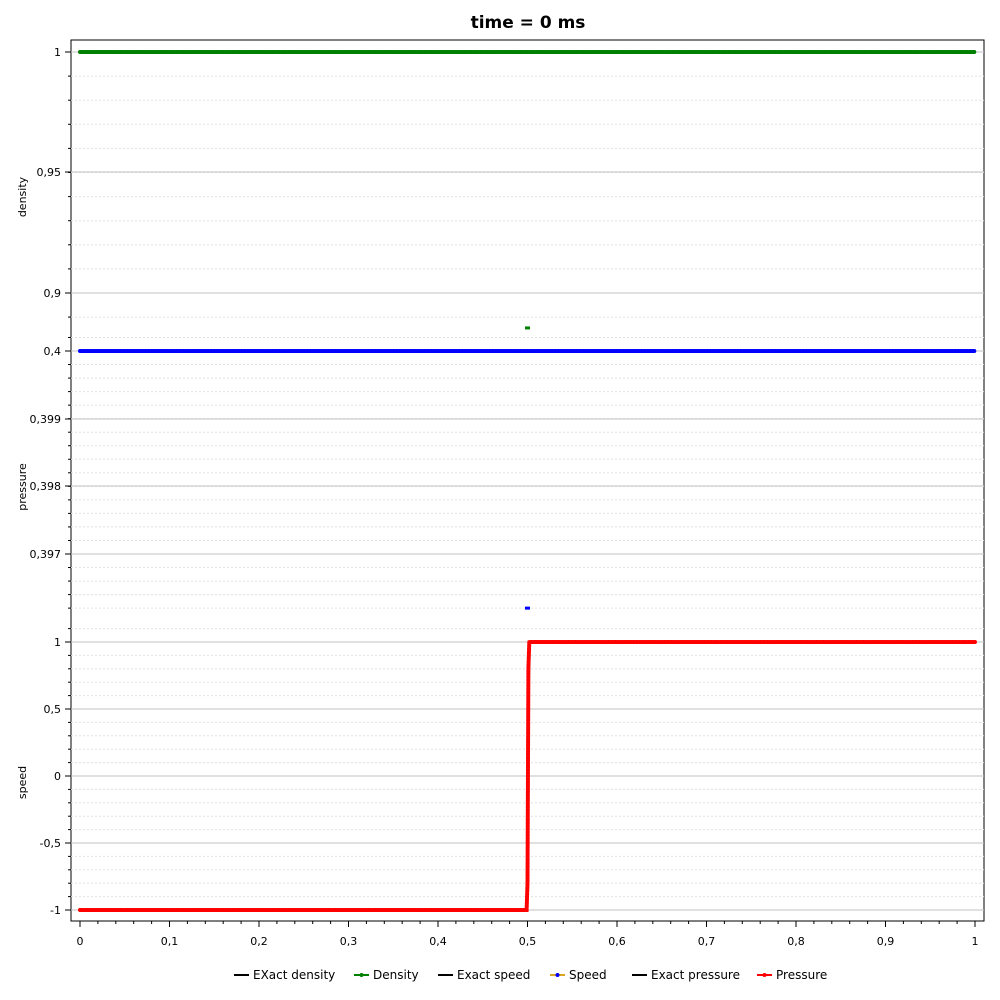 The width and height of the screenshot is (1000, 1000). What do you see at coordinates (22, 196) in the screenshot?
I see `y-axis-label: density` at bounding box center [22, 196].